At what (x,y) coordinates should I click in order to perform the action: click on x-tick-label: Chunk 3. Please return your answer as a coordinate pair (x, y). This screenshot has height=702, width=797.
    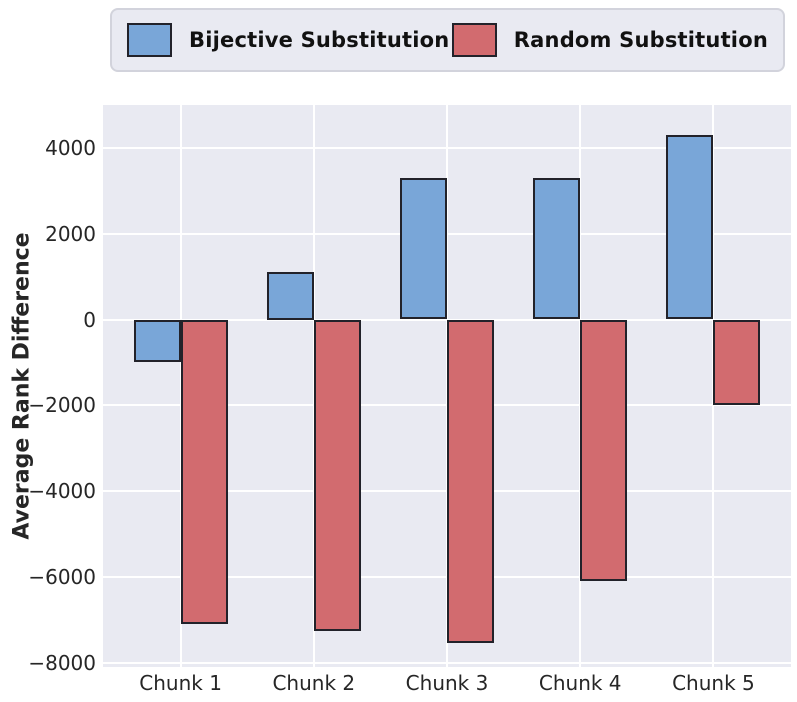
    Looking at the image, I should click on (447, 683).